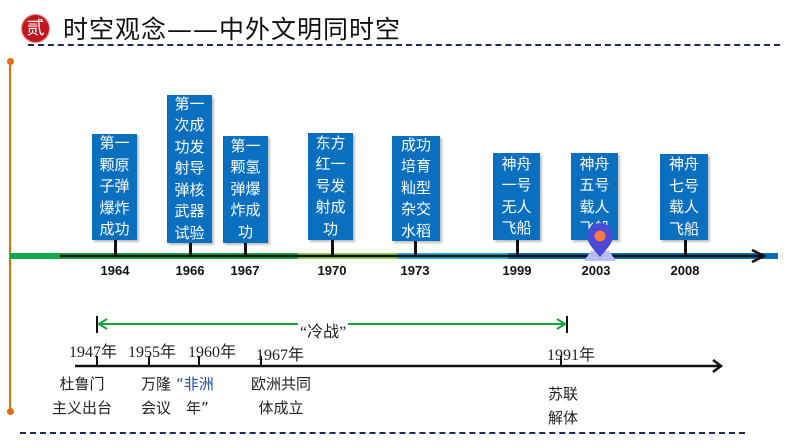  What do you see at coordinates (596, 270) in the screenshot?
I see `year-label: 2003` at bounding box center [596, 270].